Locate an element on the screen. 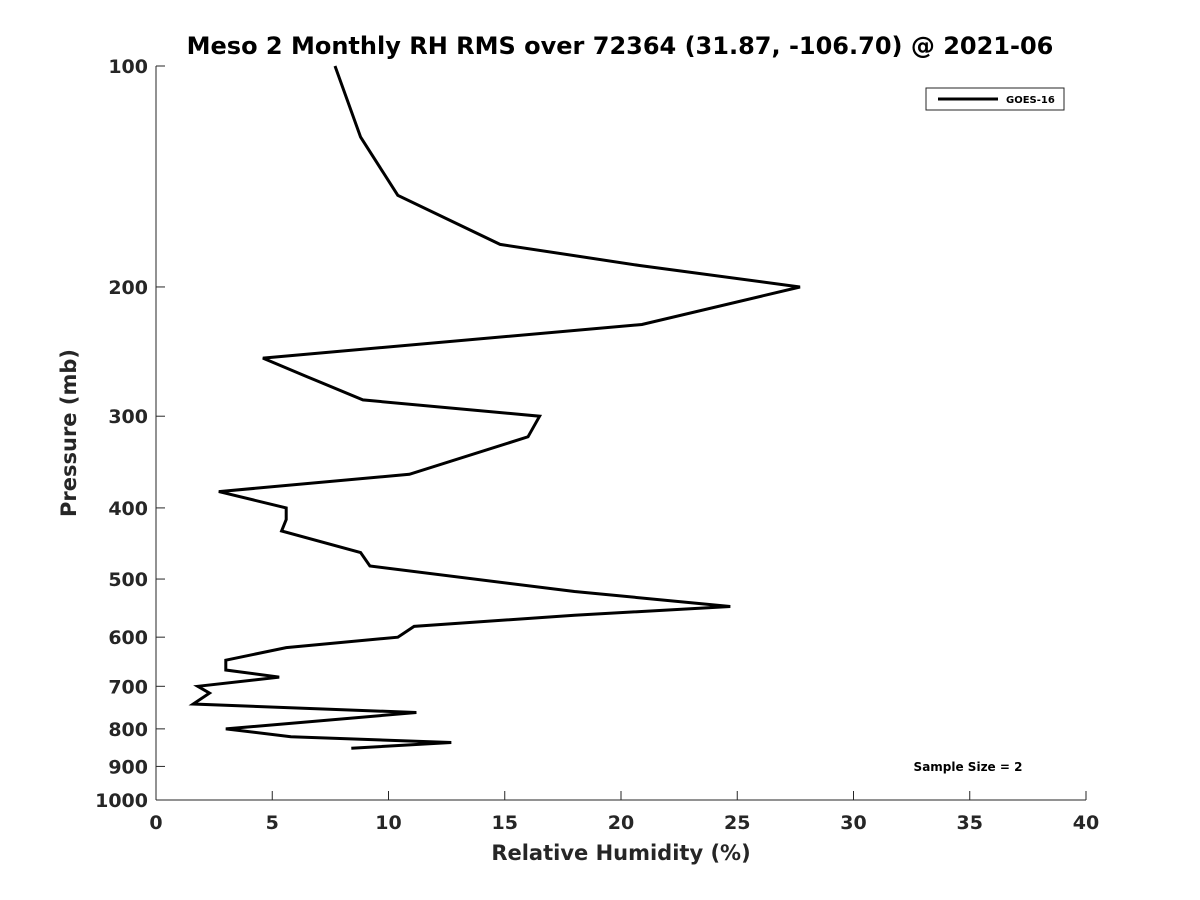 This screenshot has height=900, width=1200. x-tick-label: 15 is located at coordinates (505, 823).